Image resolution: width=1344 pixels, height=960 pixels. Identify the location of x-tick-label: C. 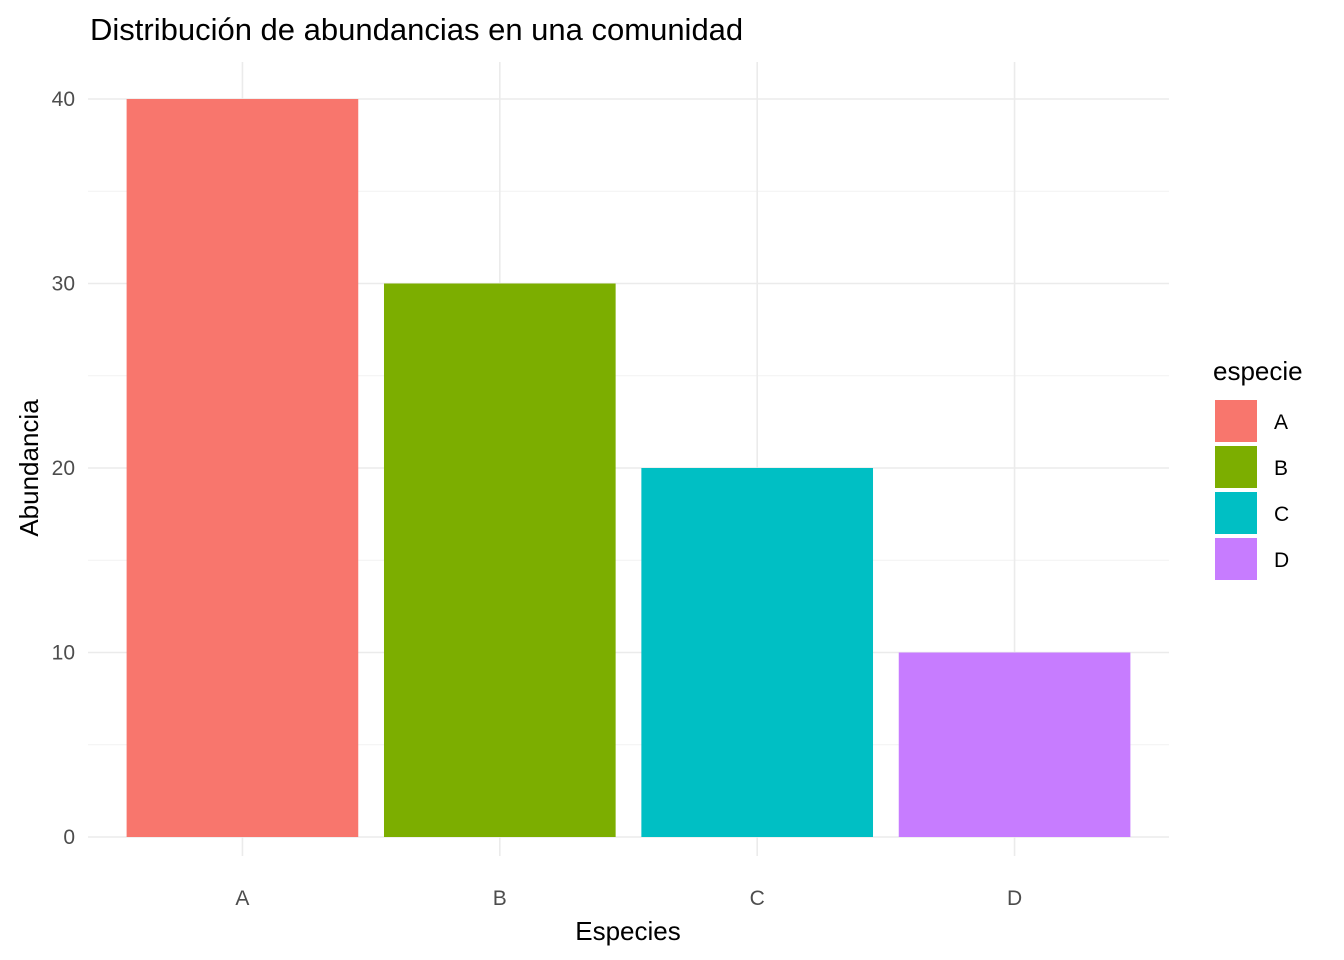
(757, 898).